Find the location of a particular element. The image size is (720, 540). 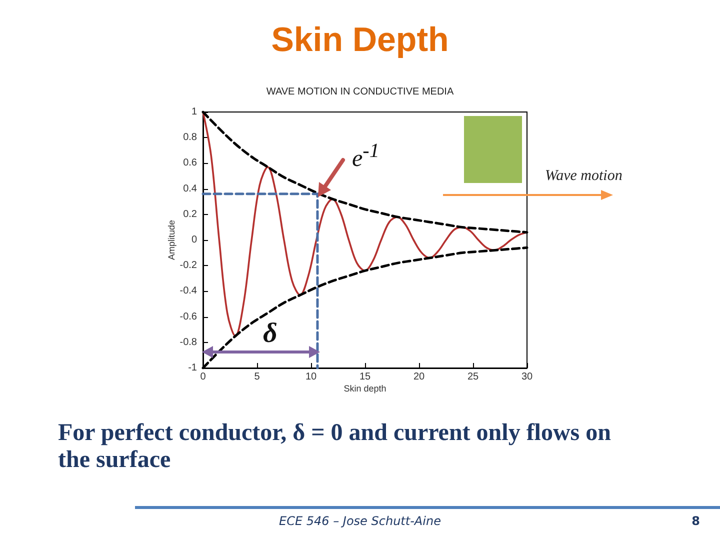

text: ECE 546 – Jose Schutt-Aine is located at coordinates (360, 521).